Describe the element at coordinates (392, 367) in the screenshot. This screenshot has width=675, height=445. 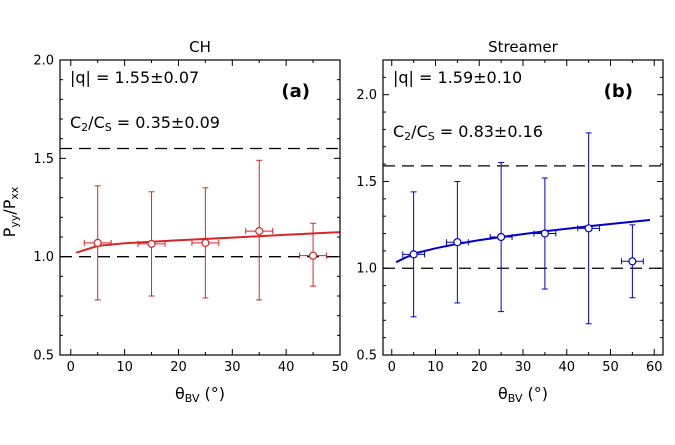
I see `x-tick-label-b-0: 0` at that location.